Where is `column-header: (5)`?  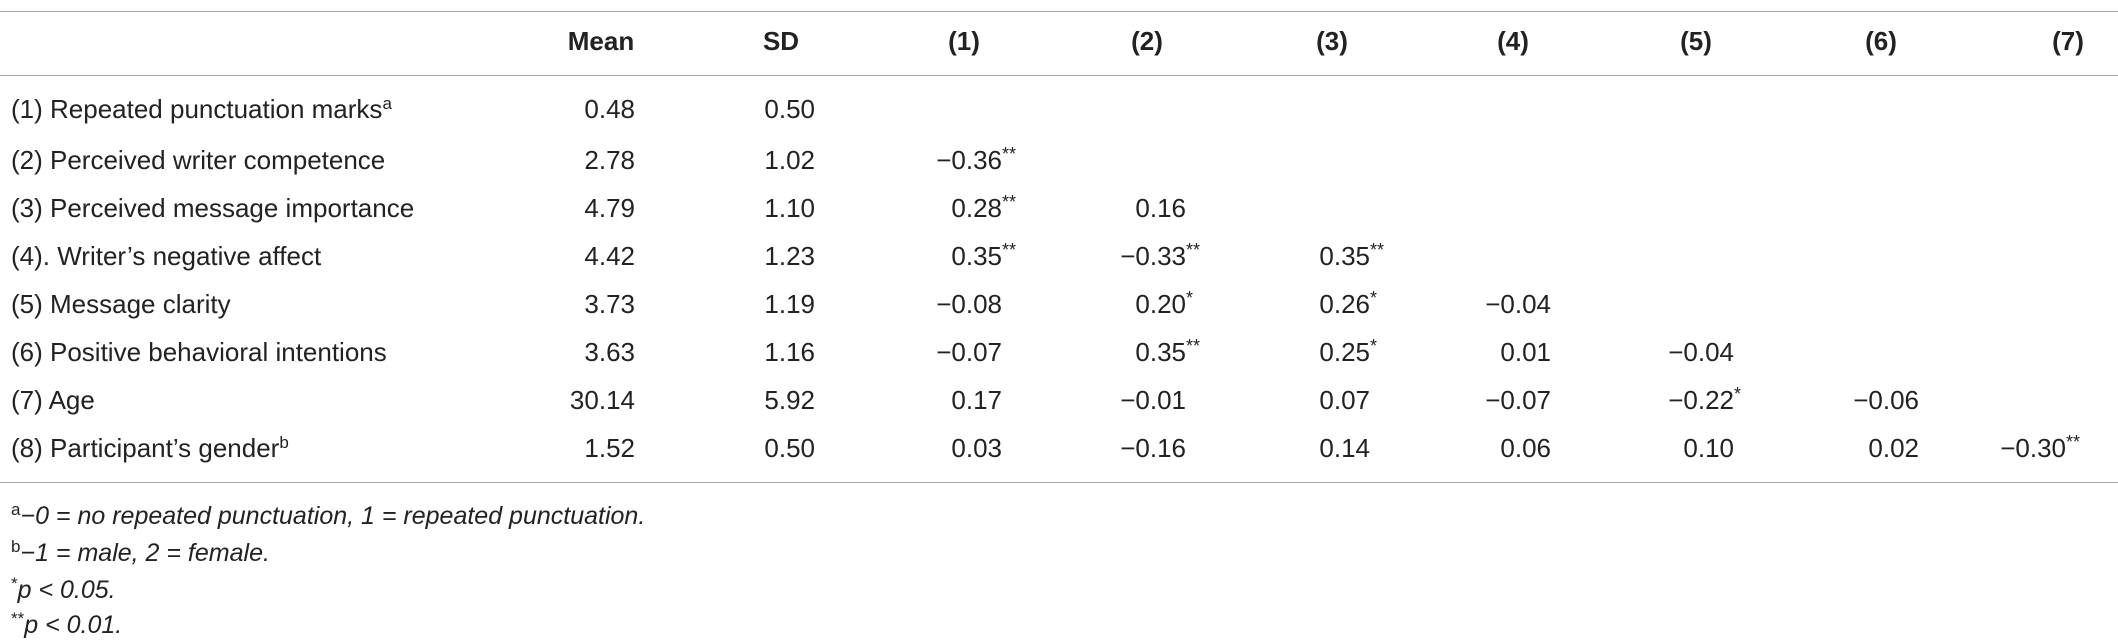 column-header: (5) is located at coordinates (1696, 41).